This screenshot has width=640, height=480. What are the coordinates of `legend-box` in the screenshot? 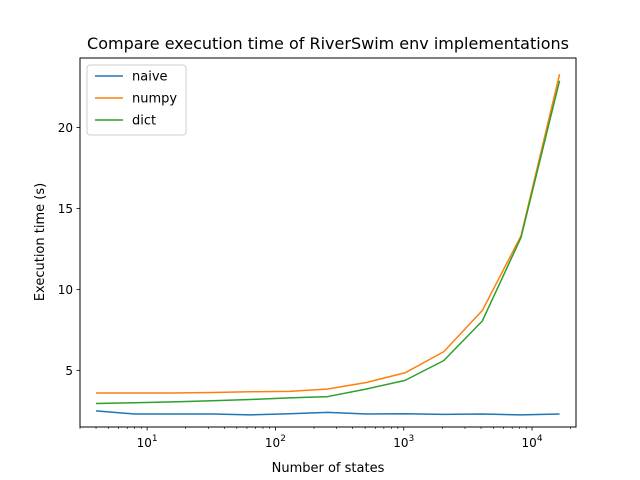 It's located at (136, 100).